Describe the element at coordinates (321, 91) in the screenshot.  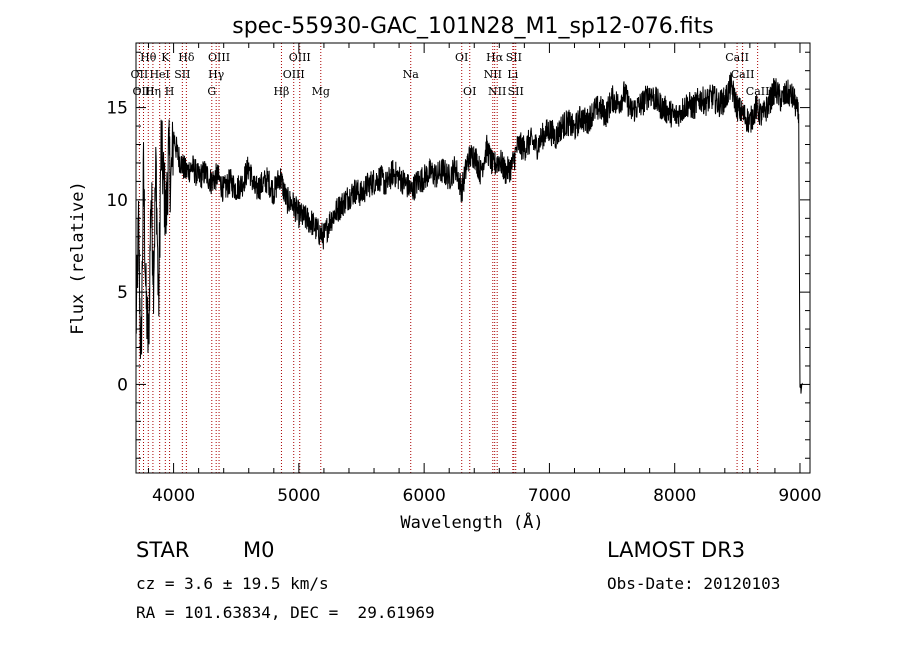
I see `marker-label: Mg` at that location.